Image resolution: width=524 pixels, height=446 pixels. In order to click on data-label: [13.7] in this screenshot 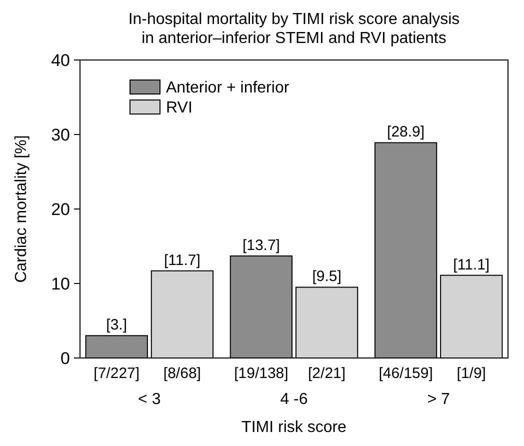, I will do `click(261, 245)`.